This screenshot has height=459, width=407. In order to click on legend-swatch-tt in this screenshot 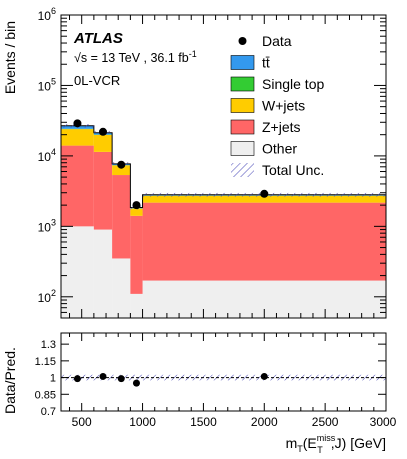, I will do `click(242, 62)`.